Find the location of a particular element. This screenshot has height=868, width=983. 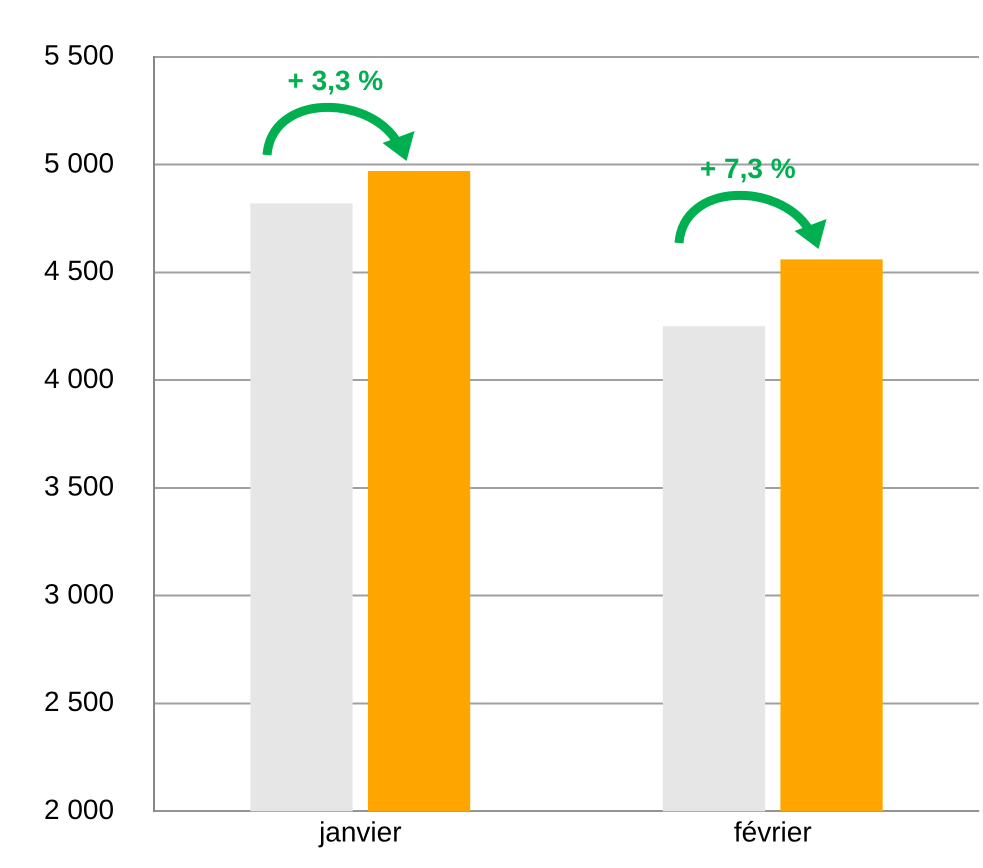

y-tick-label: 5 500 is located at coordinates (79, 55).